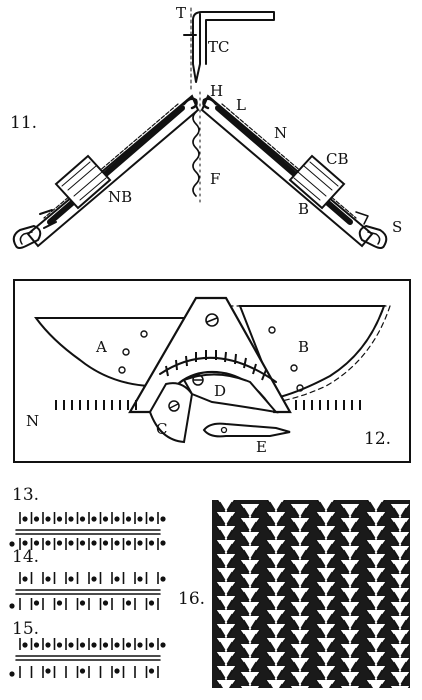  Describe the element at coordinates (25, 629) in the screenshot. I see `figure-15-number: 15.` at that location.